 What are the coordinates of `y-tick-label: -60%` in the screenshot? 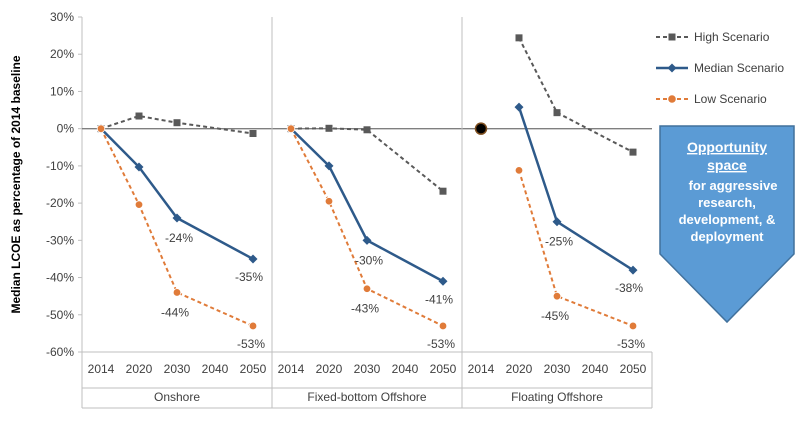 It's located at (60, 352).